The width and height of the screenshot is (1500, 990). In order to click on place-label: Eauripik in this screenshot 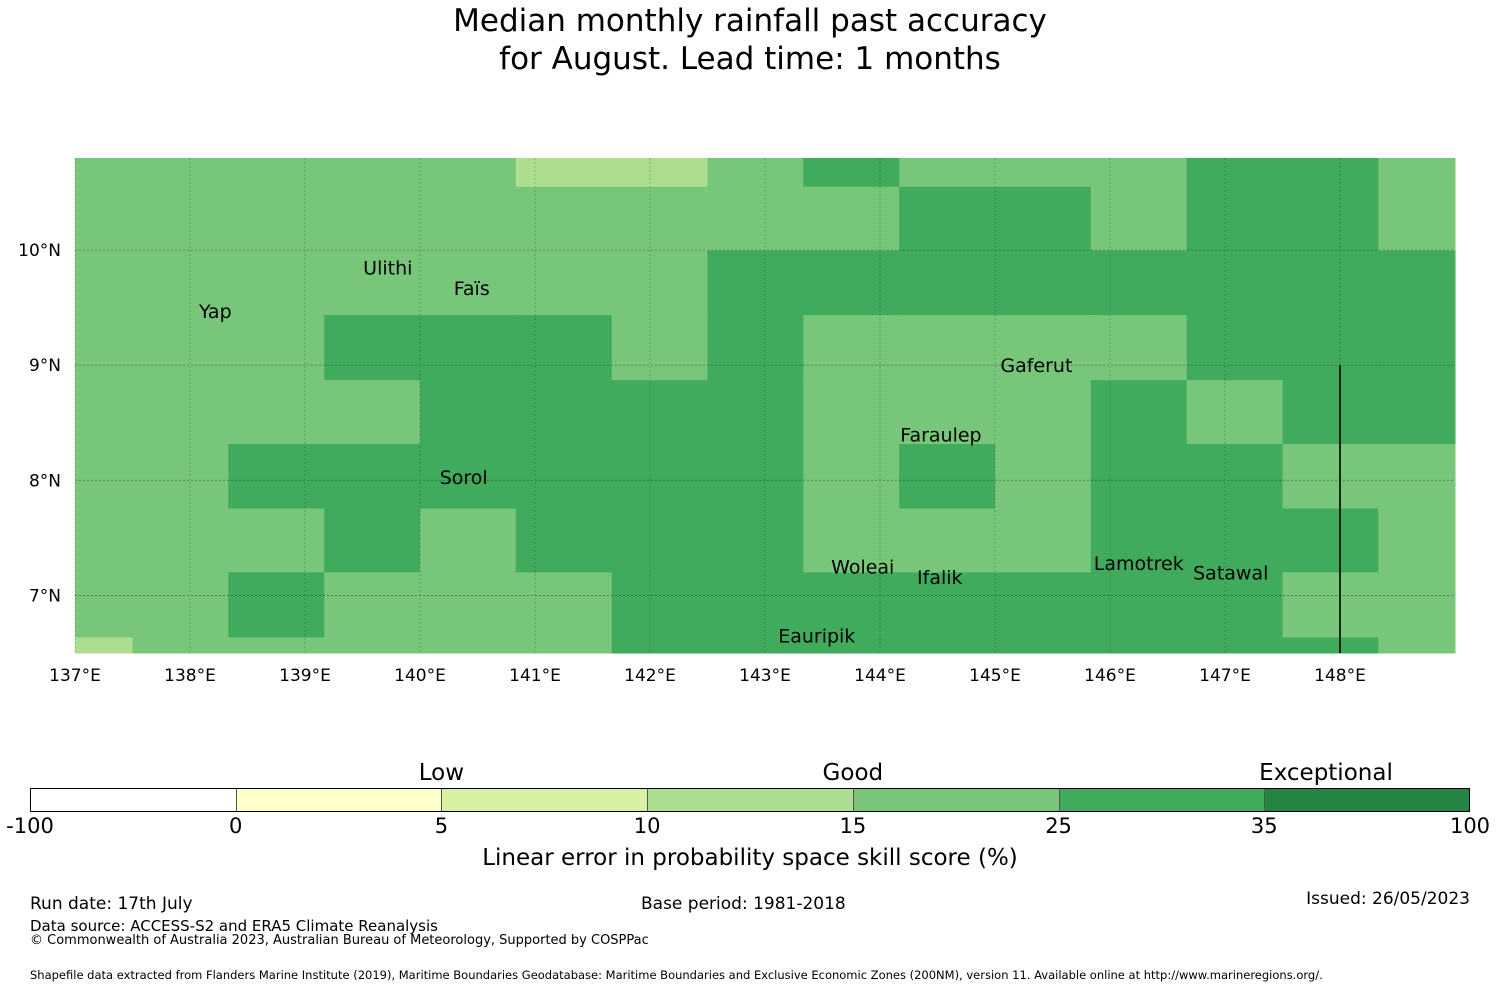, I will do `click(816, 637)`.